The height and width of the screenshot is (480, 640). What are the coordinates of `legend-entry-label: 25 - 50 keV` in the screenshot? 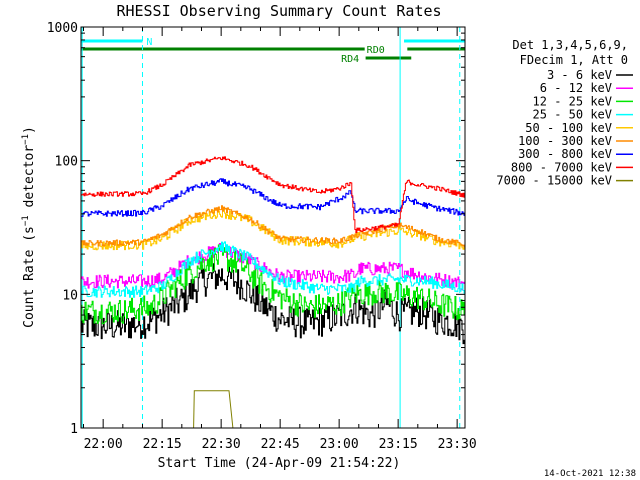 It's located at (572, 115).